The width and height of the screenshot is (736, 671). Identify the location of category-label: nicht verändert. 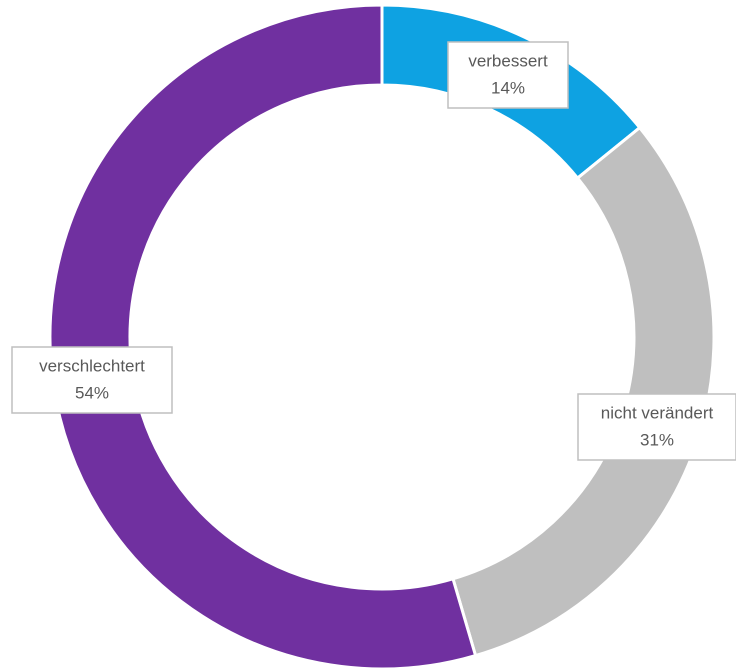
(657, 412).